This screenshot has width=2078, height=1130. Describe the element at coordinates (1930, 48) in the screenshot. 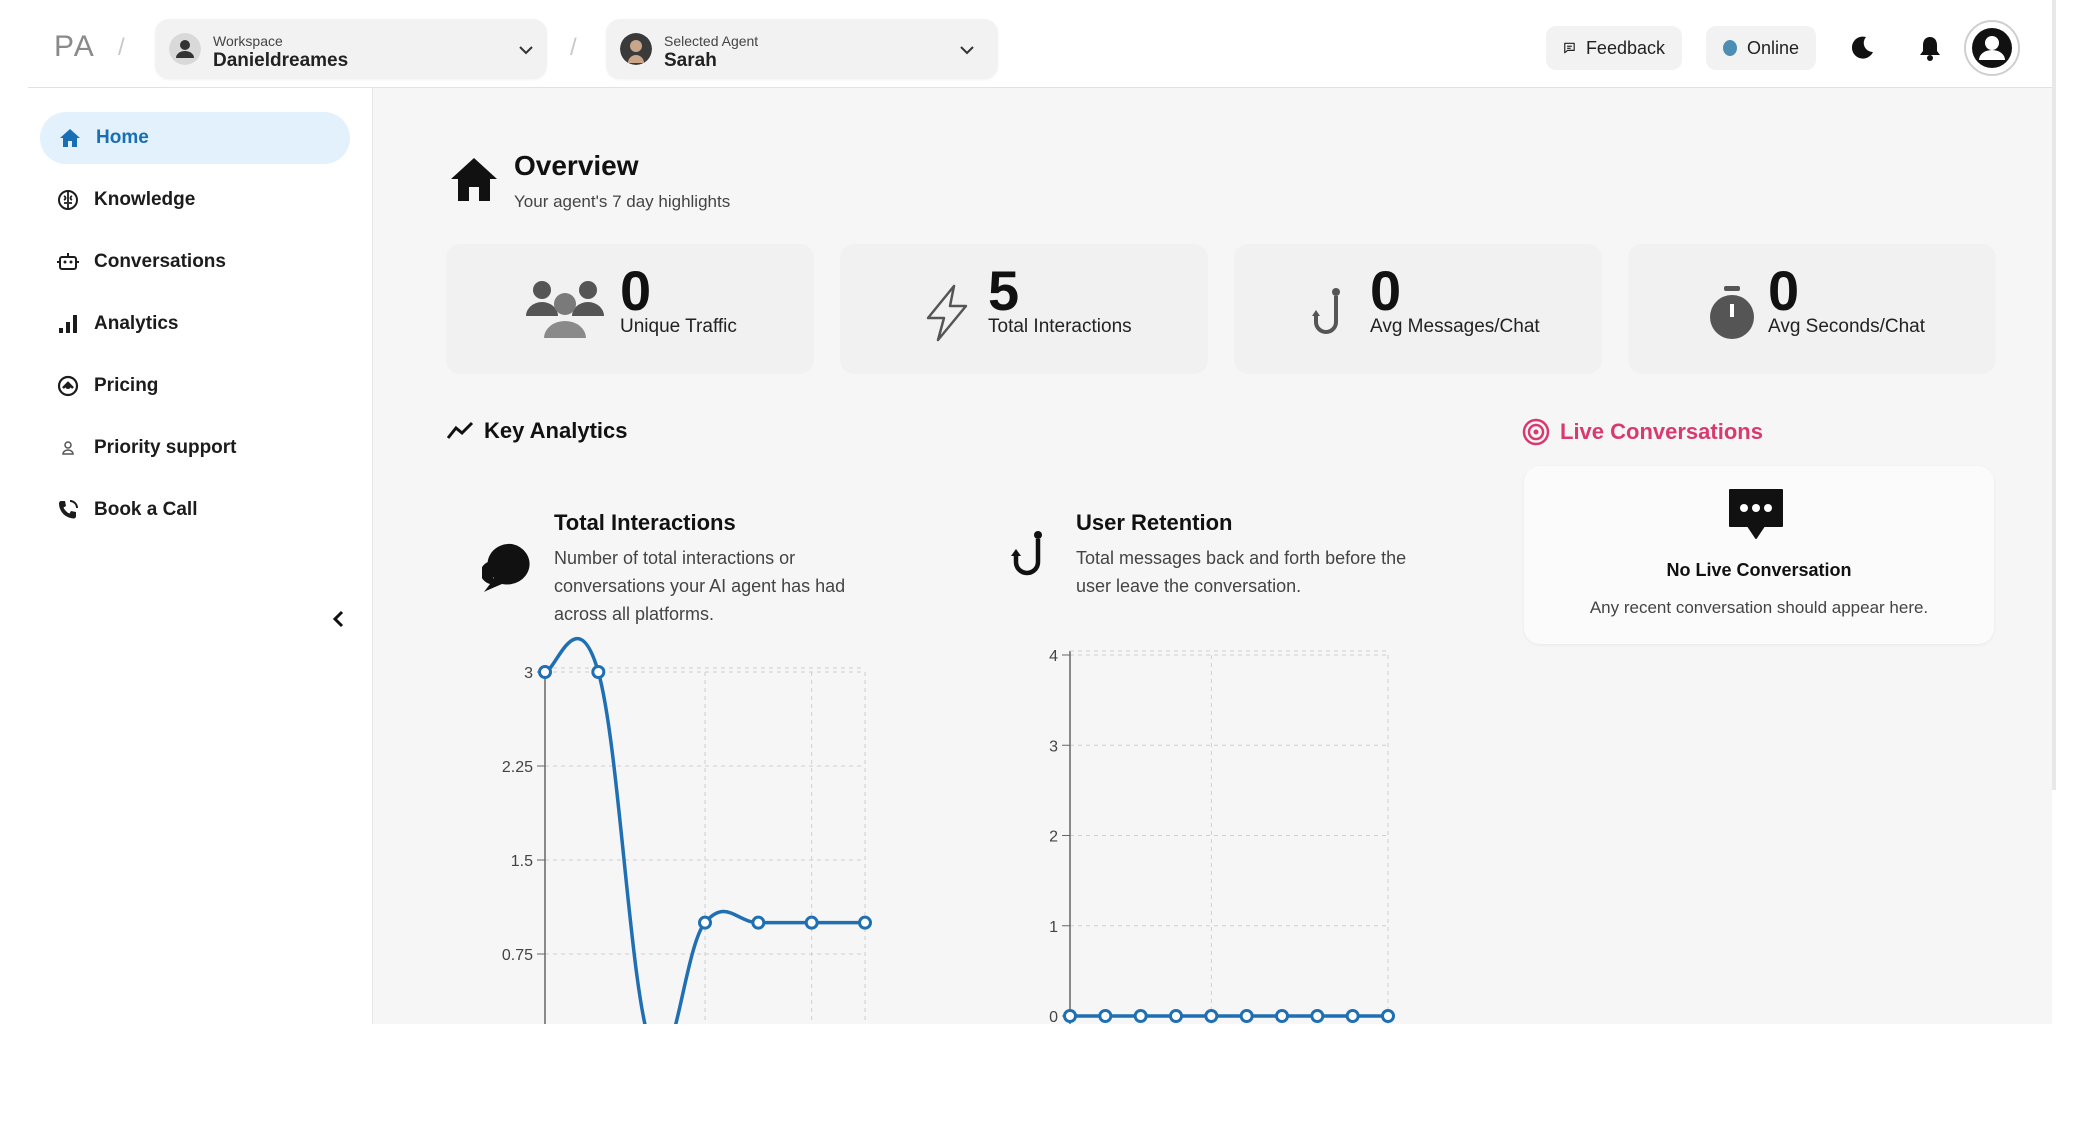

I see `notification-bell-icon` at that location.